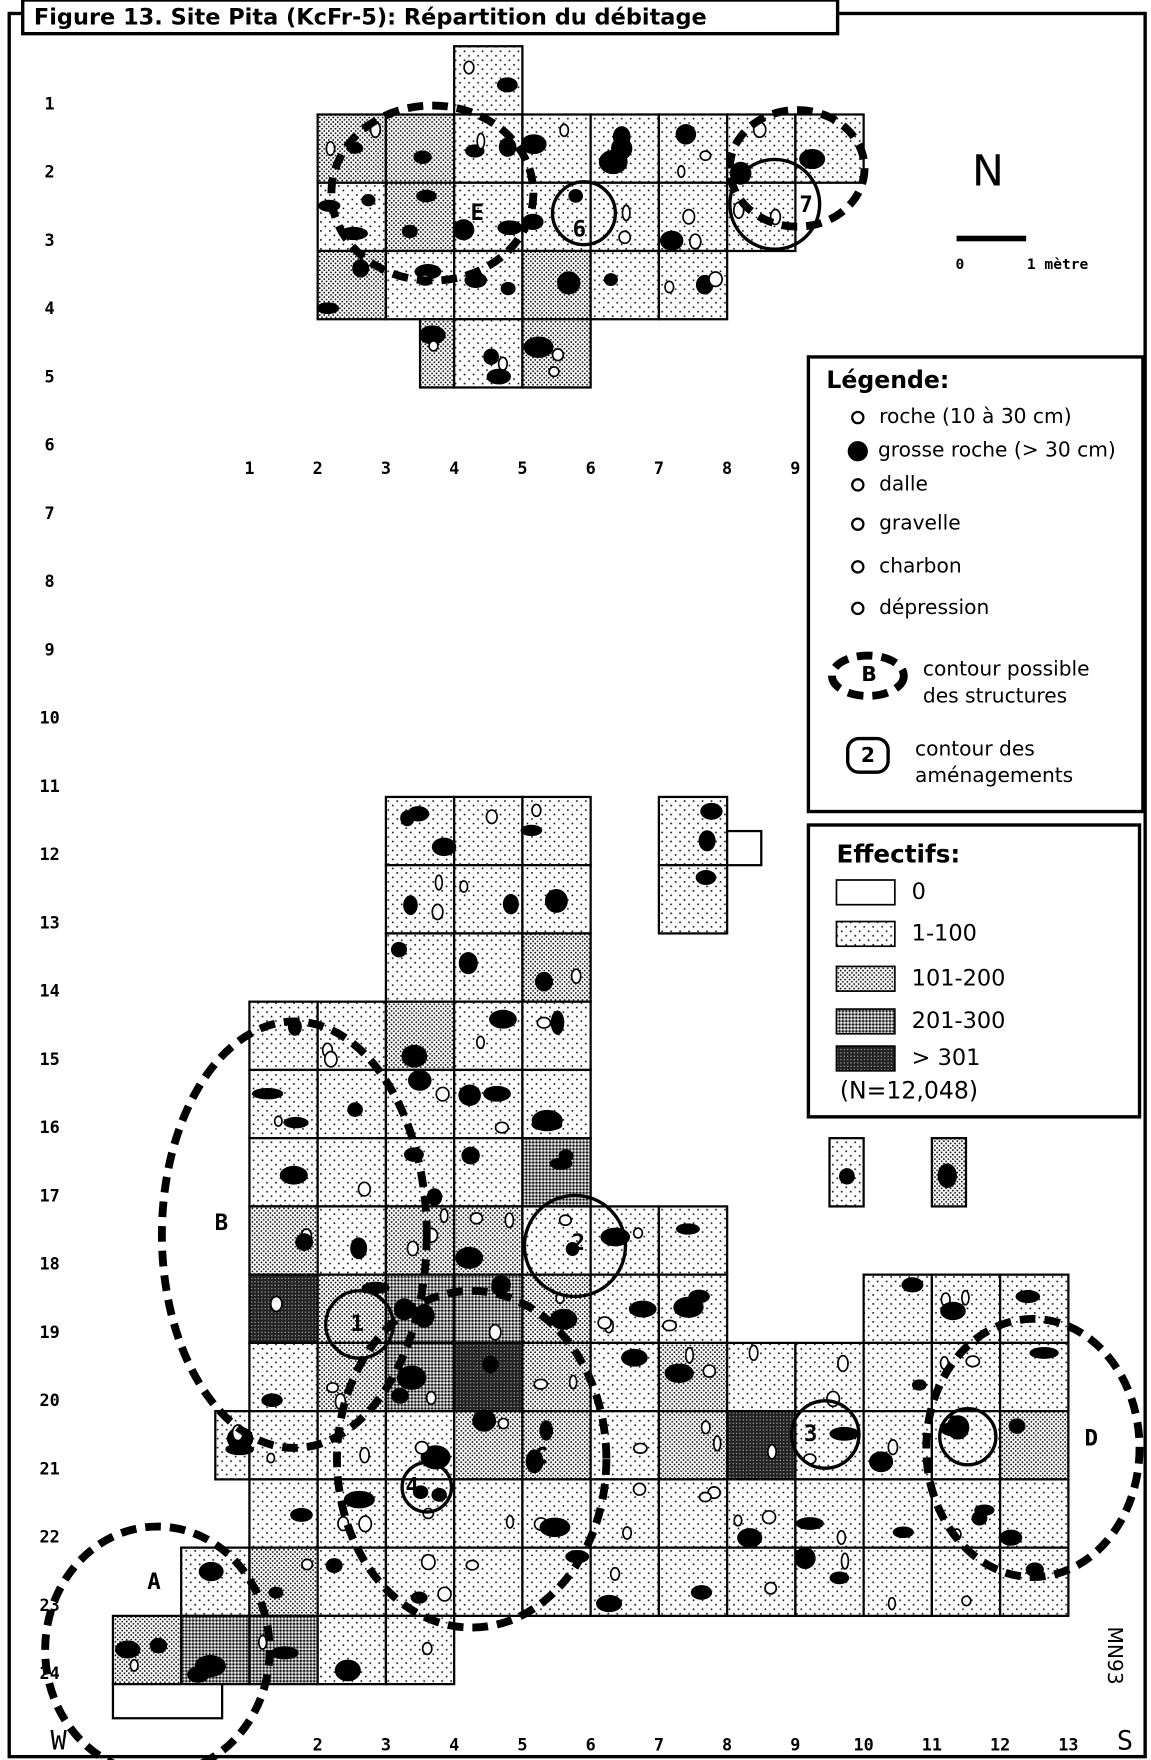 This screenshot has width=1151, height=1760. I want to click on row-label: 4, so click(50, 308).